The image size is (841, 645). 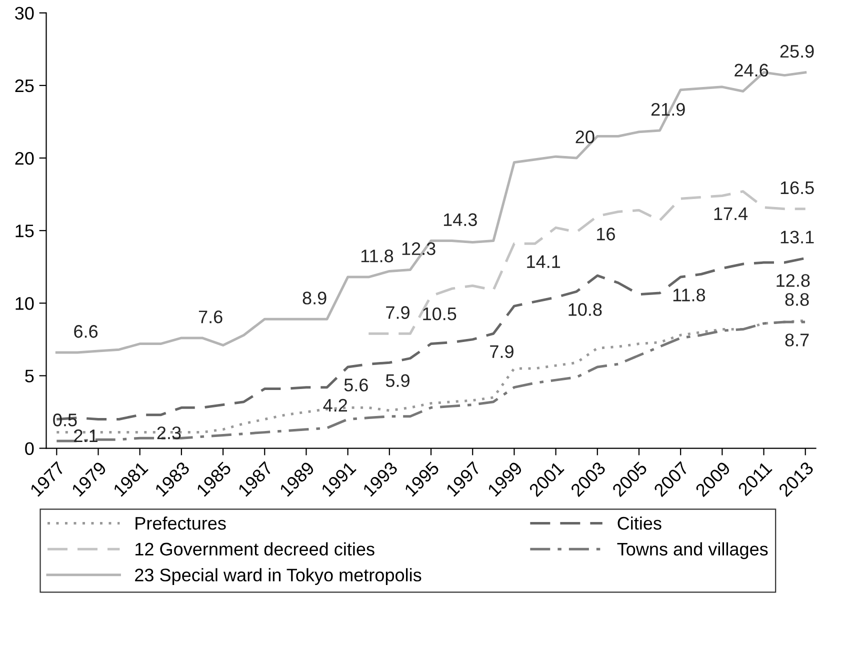 I want to click on data-label: 16.5, so click(x=797, y=187).